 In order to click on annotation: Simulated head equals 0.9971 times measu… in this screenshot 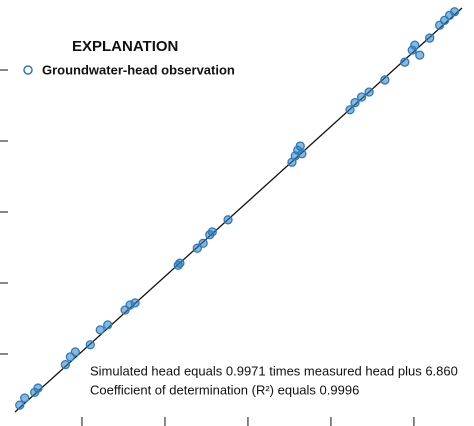, I will do `click(274, 370)`.